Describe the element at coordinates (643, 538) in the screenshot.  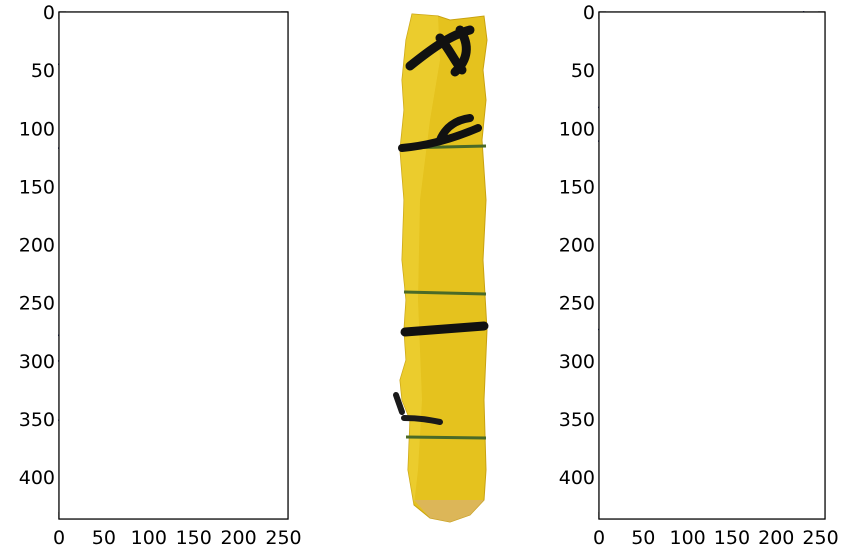
I see `right-xtick-label: 50` at that location.